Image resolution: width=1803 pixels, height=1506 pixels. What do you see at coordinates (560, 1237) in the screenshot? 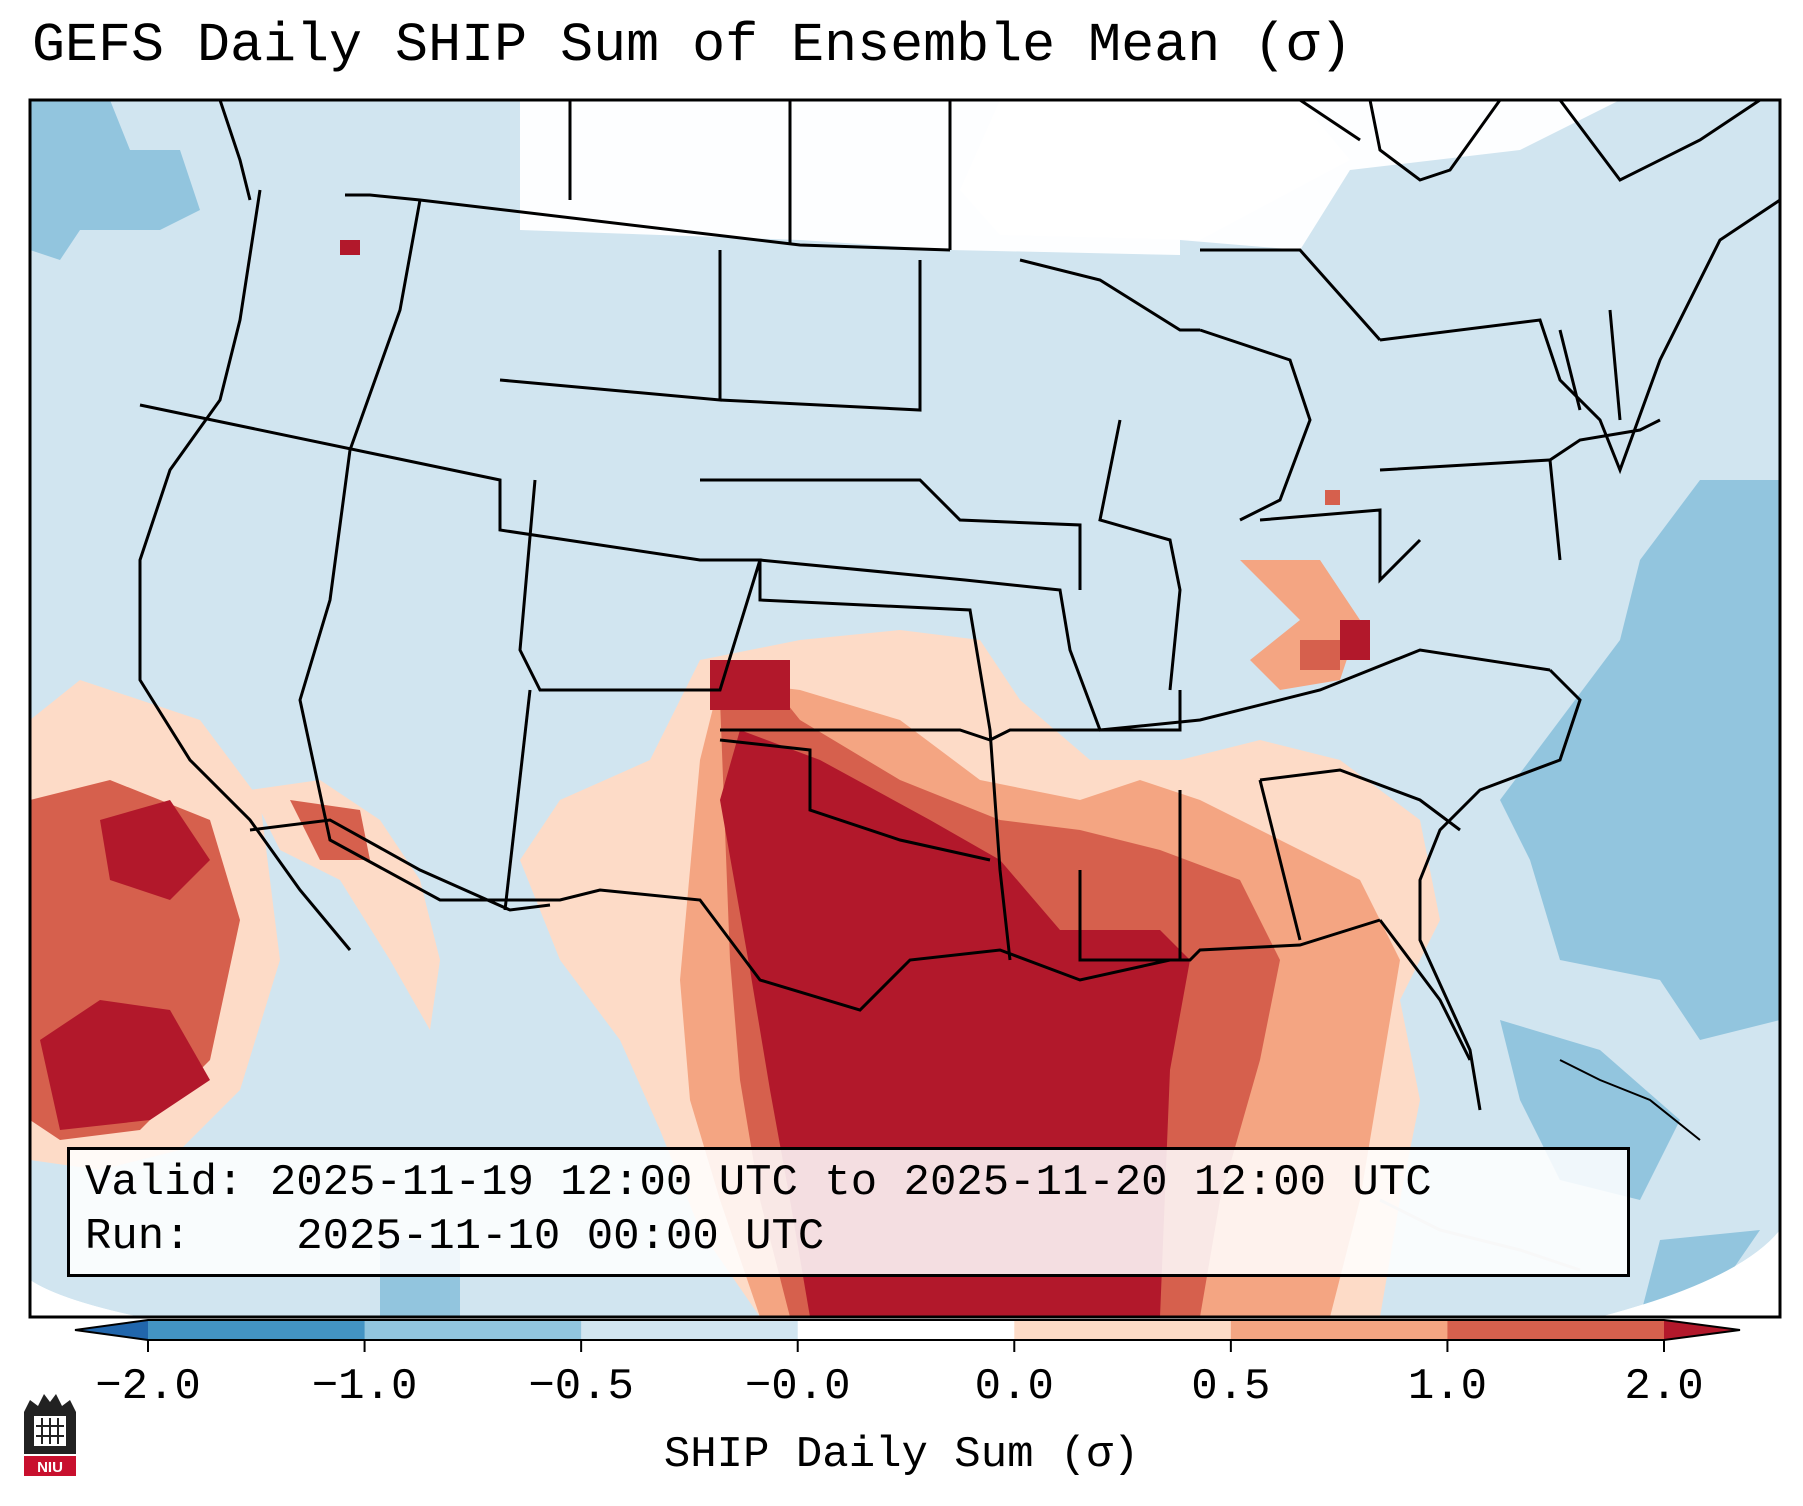
I see `run-value: 2025-11-10 00:00 UTC` at bounding box center [560, 1237].